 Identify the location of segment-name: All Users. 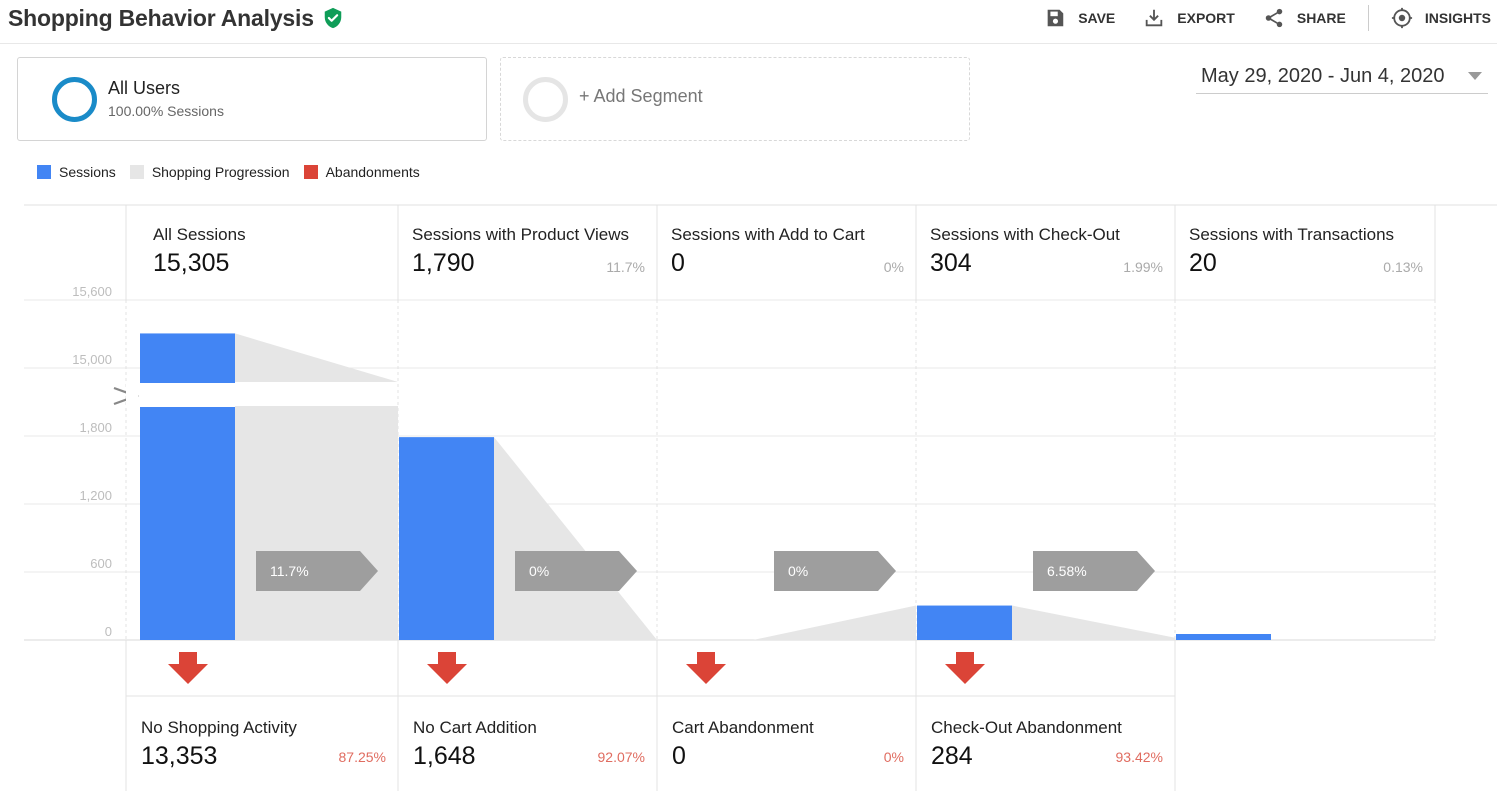
(144, 88).